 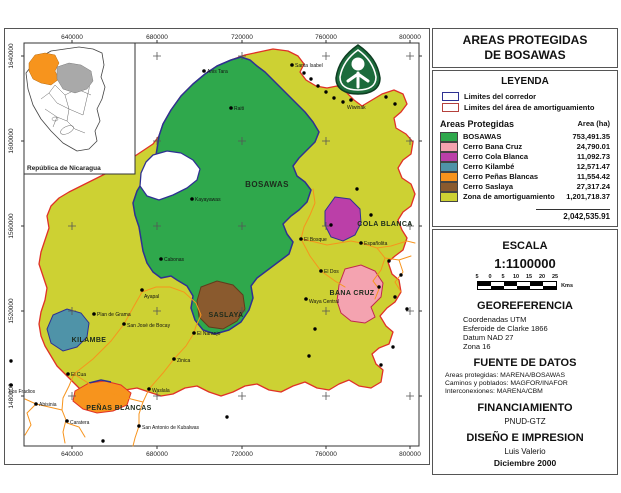 I want to click on town-label: Santa Isabel, so click(x=309, y=66).